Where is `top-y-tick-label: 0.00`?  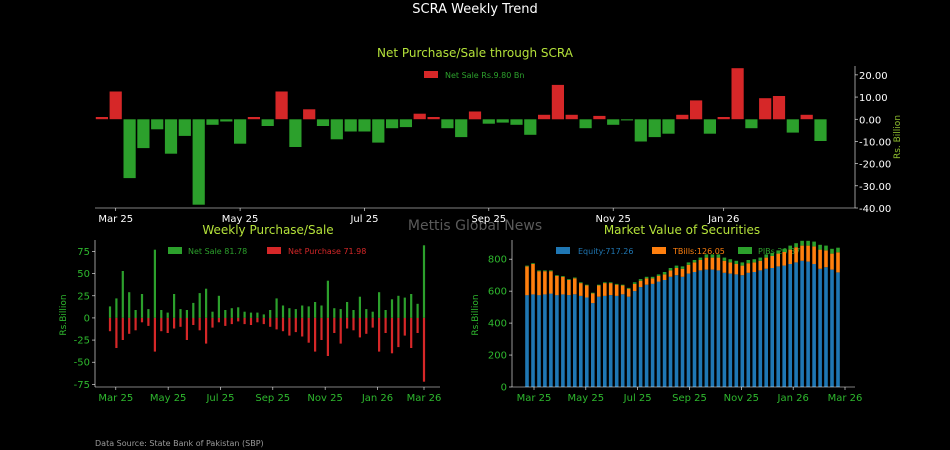 top-y-tick-label: 0.00 is located at coordinates (870, 120).